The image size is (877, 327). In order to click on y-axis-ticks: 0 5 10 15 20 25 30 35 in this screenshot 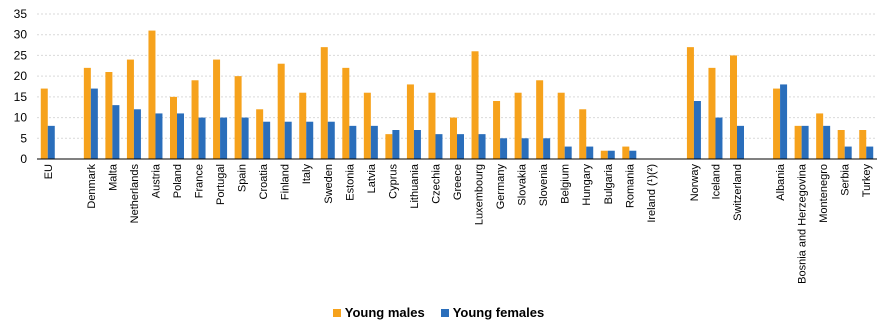, I will do `click(21, 86)`.